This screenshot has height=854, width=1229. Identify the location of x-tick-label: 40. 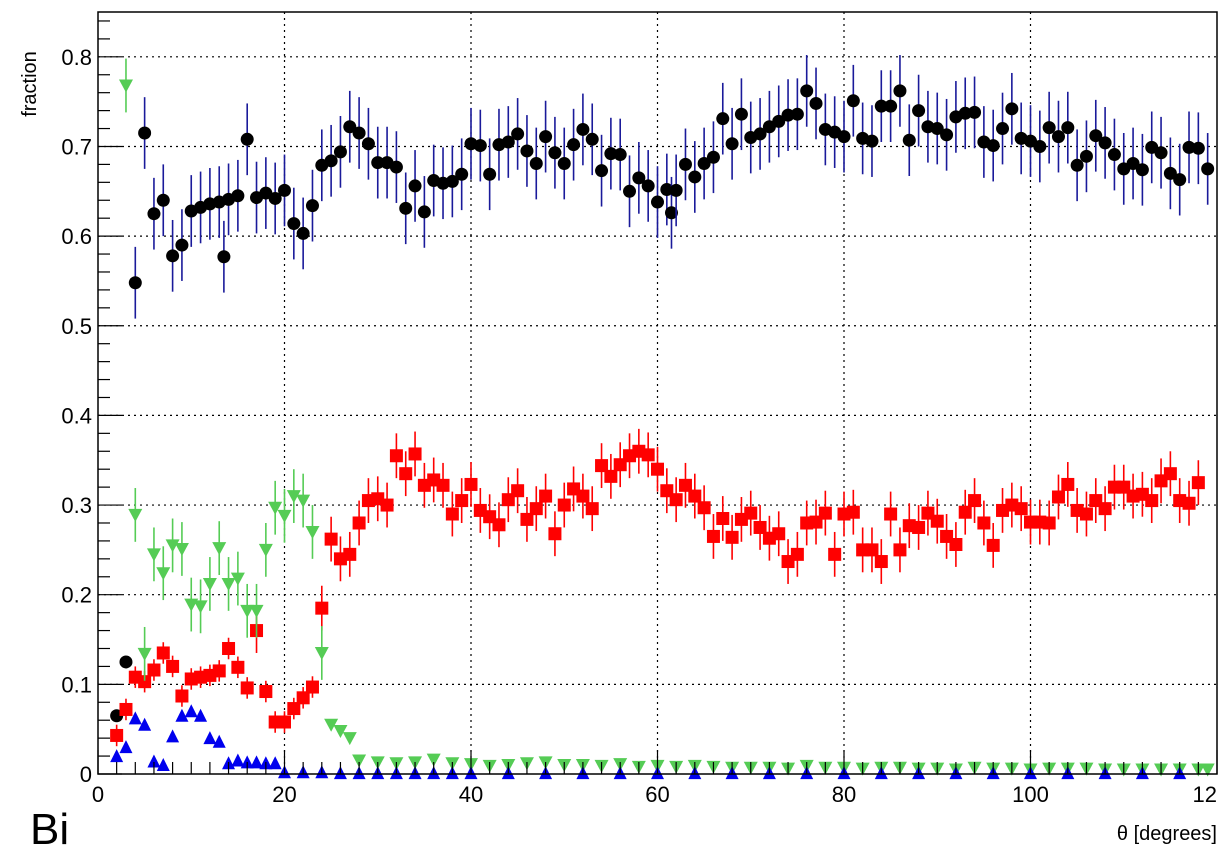
(471, 794).